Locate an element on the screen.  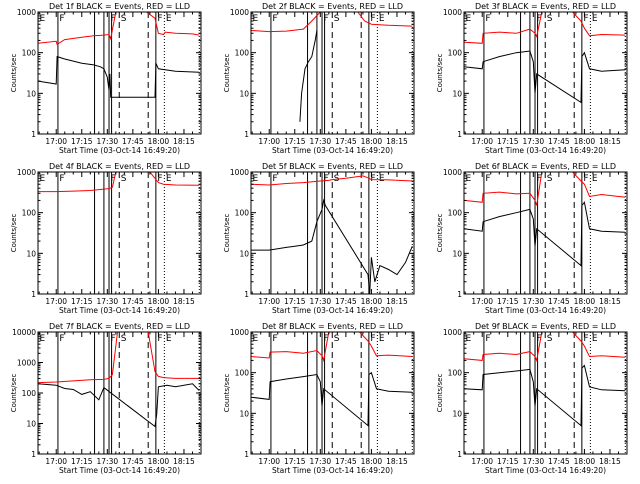
panel-title: Det 8f BLACK = Events, RED = LLD is located at coordinates (332, 326).